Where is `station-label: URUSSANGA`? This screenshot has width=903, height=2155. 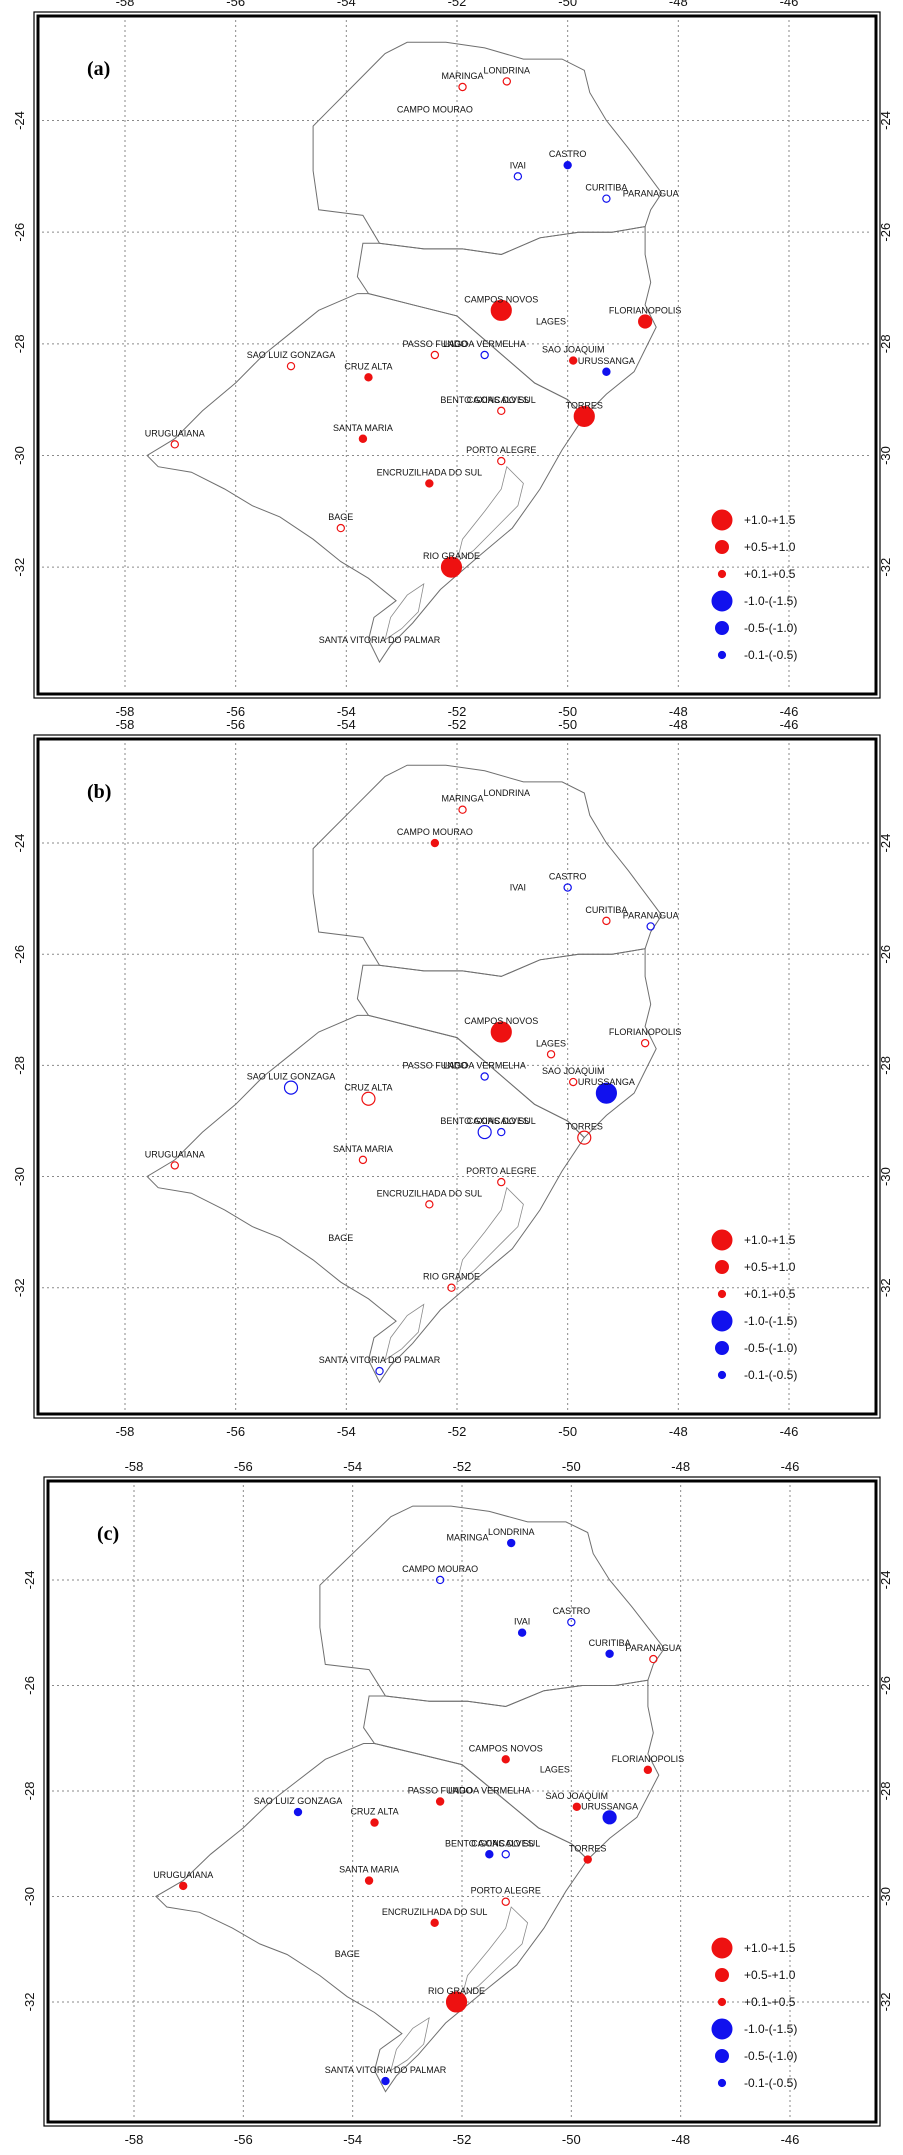 station-label: URUSSANGA is located at coordinates (609, 1806).